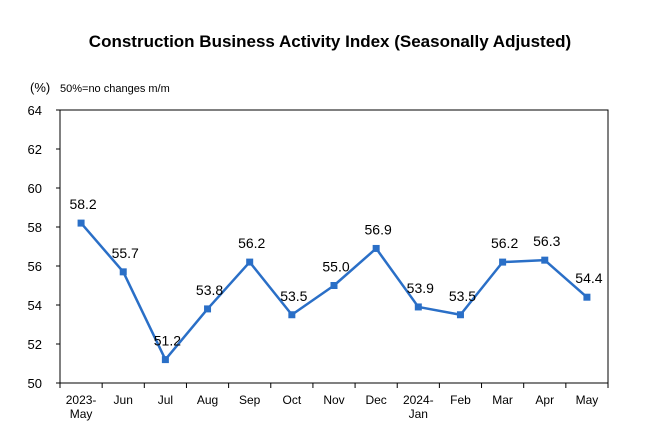 The image size is (660, 440). Describe the element at coordinates (418, 400) in the screenshot. I see `x-tick-label: 2024-` at that location.